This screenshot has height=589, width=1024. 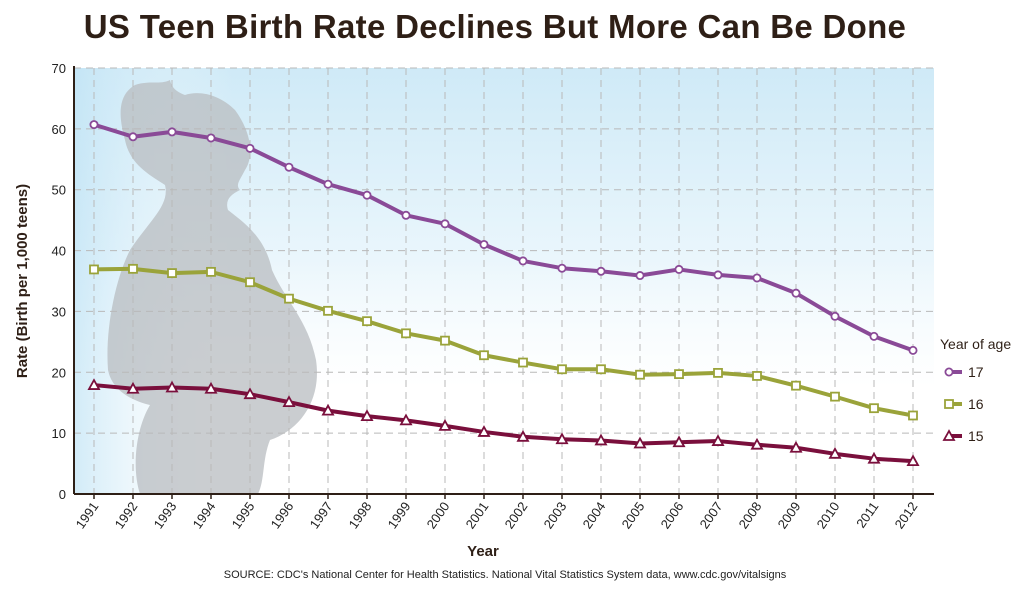 I want to click on x-tick-label: 2007, so click(x=711, y=515).